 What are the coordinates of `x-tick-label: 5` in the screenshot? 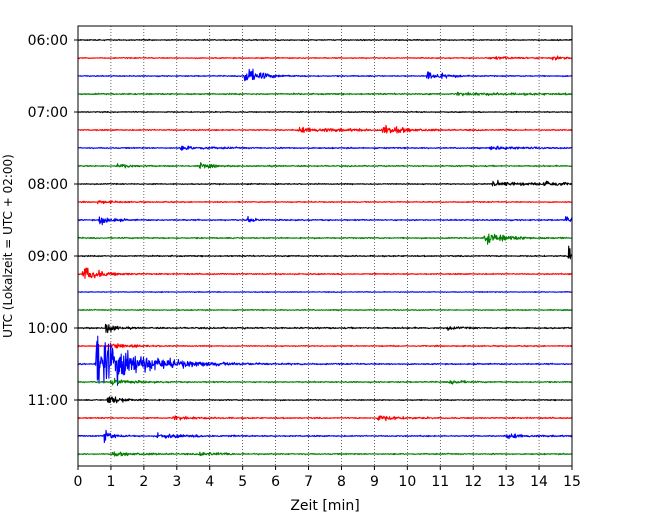 It's located at (242, 482).